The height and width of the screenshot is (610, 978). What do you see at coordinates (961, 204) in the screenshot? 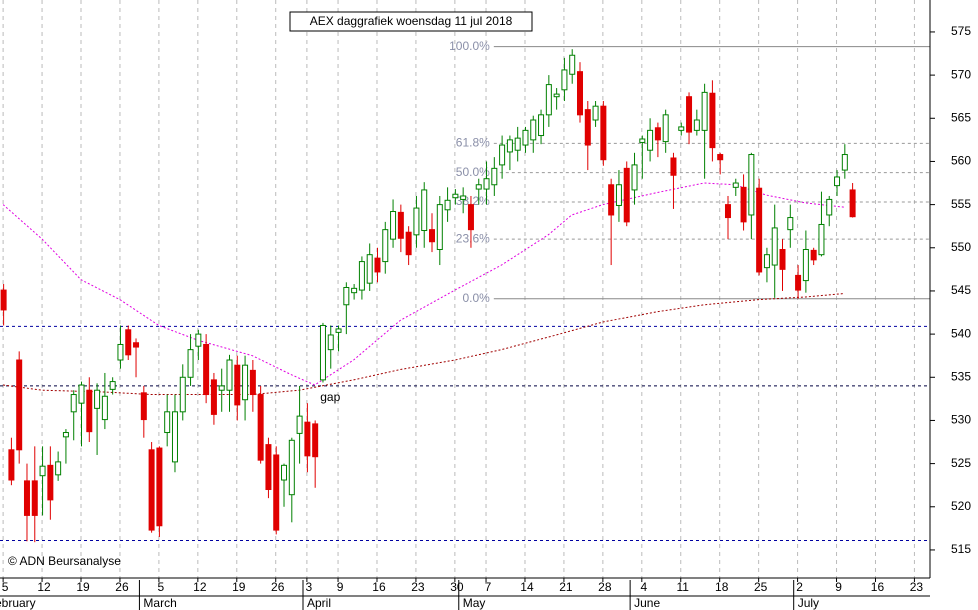
I see `y-tick-label: 555` at bounding box center [961, 204].